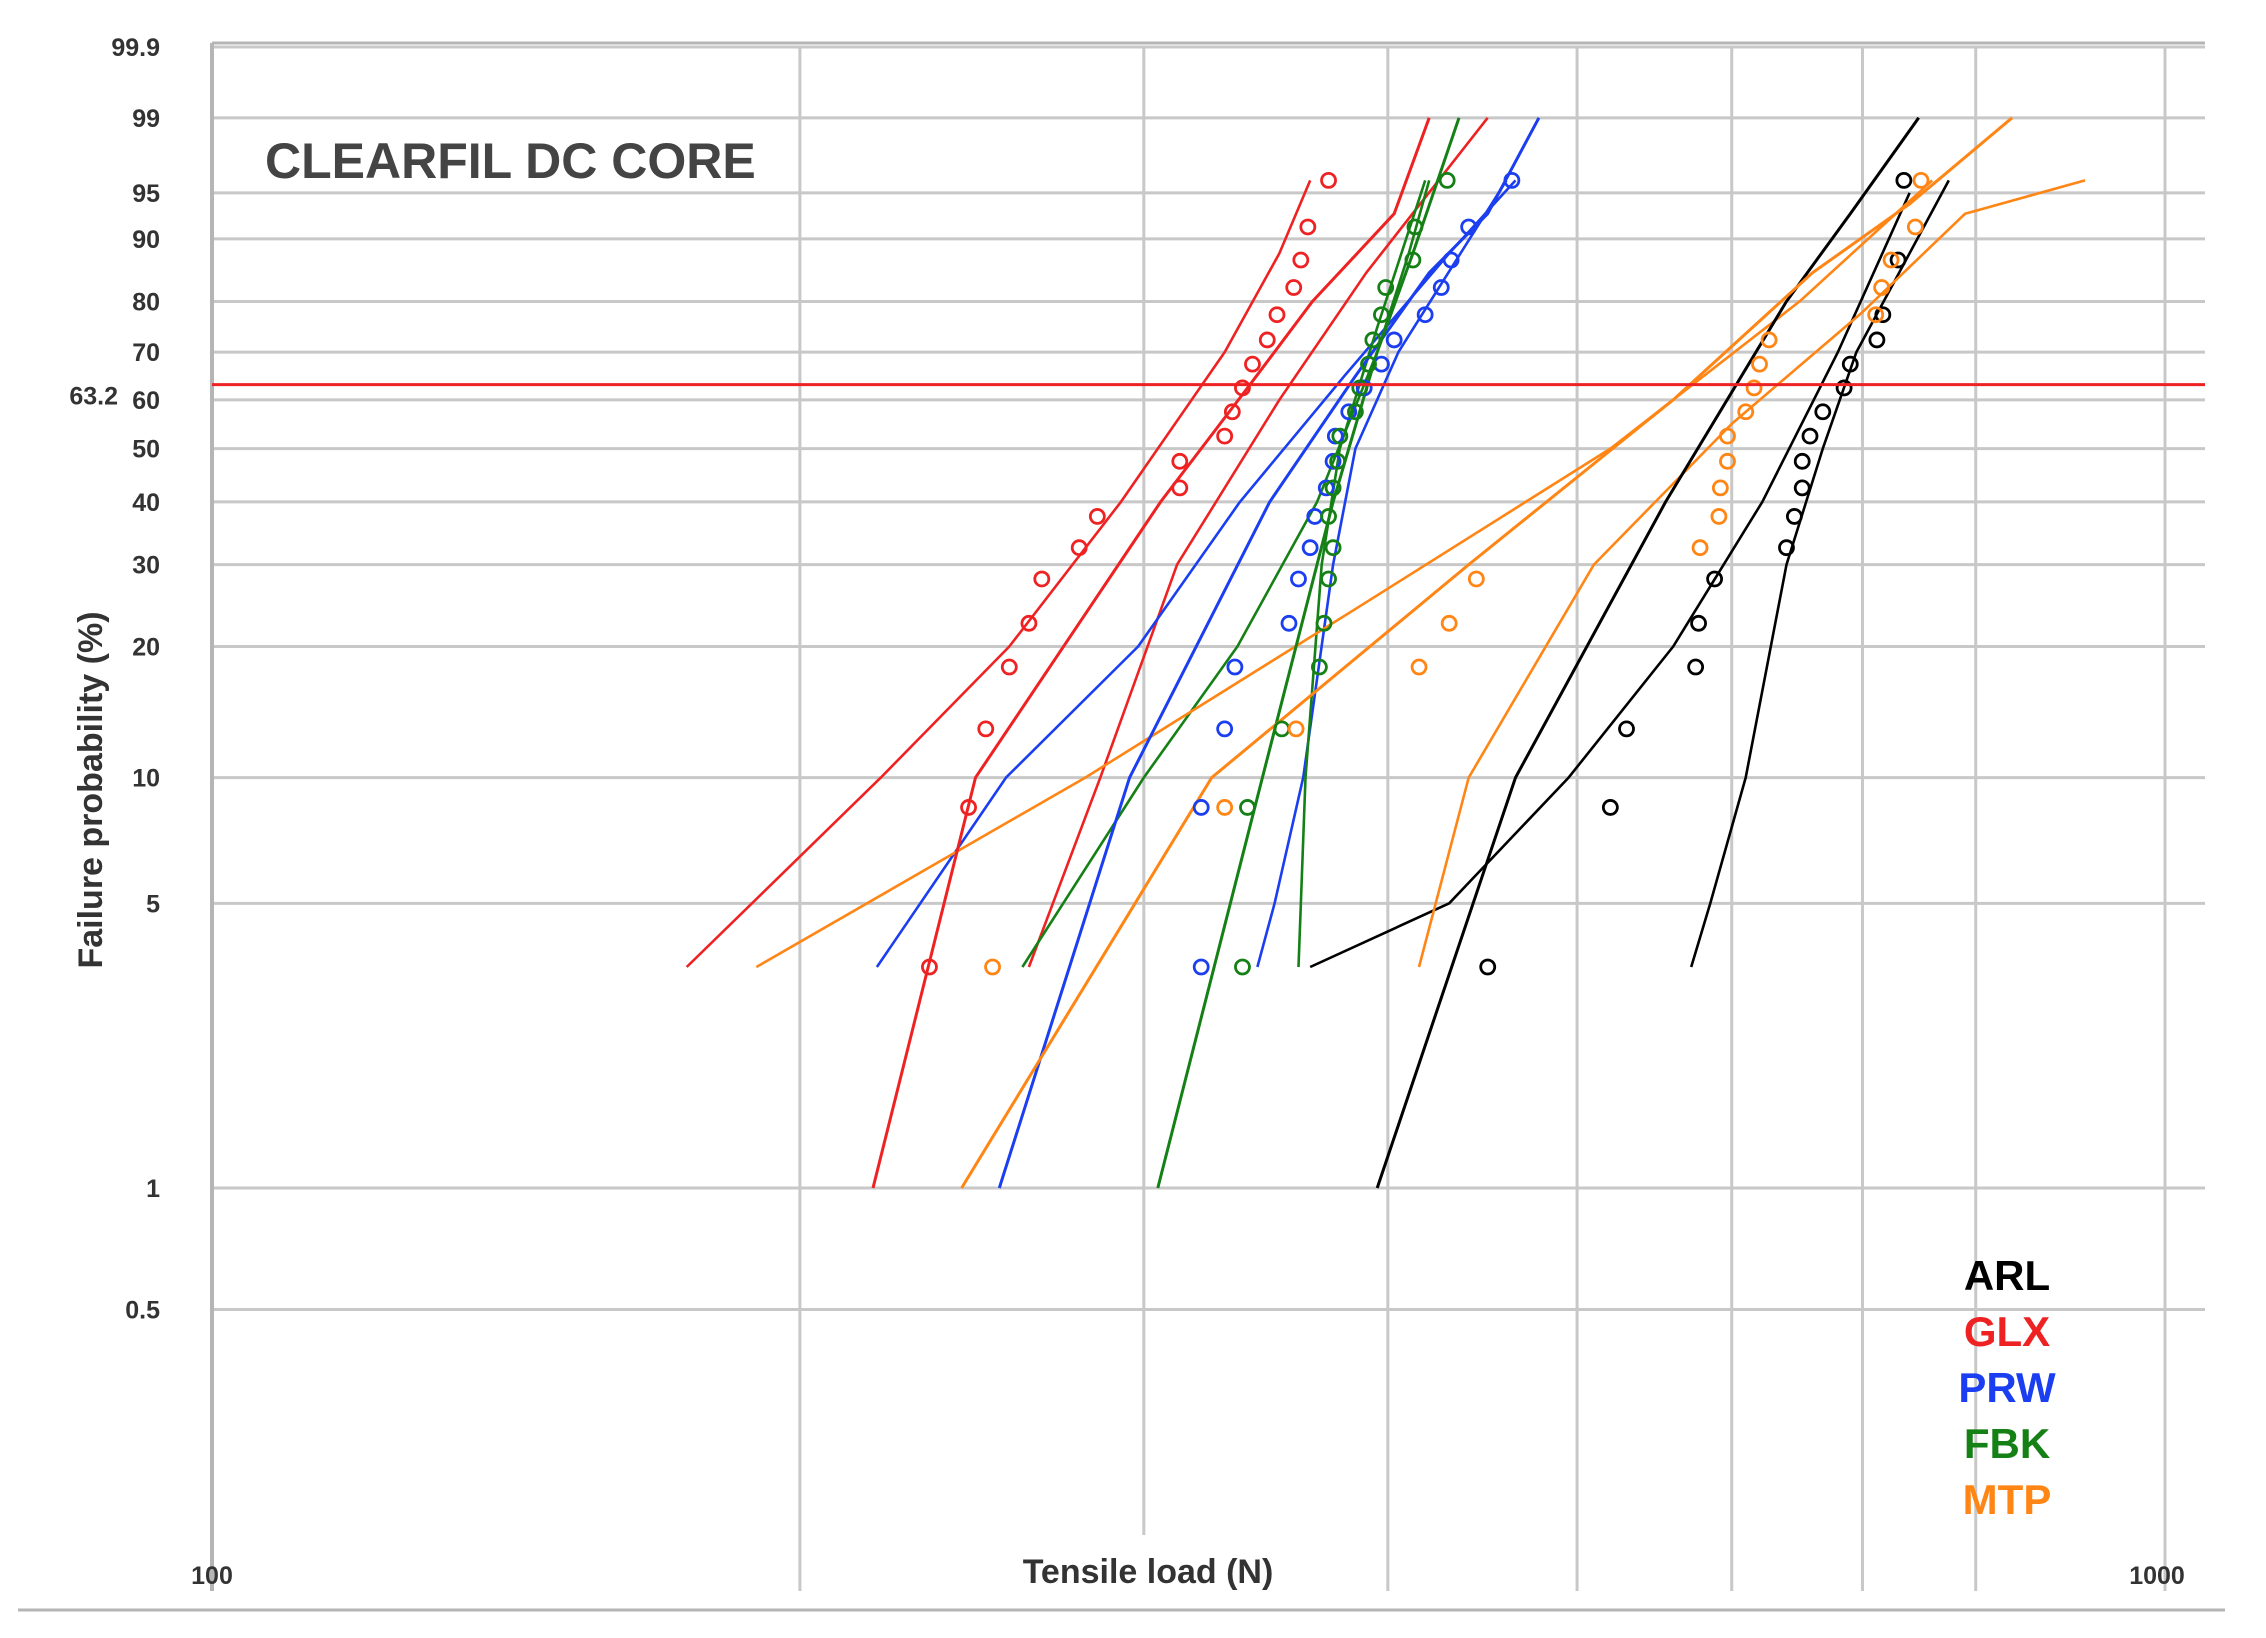 This screenshot has width=2266, height=1638. What do you see at coordinates (998, 573) in the screenshot?
I see `bound-line-glx` at bounding box center [998, 573].